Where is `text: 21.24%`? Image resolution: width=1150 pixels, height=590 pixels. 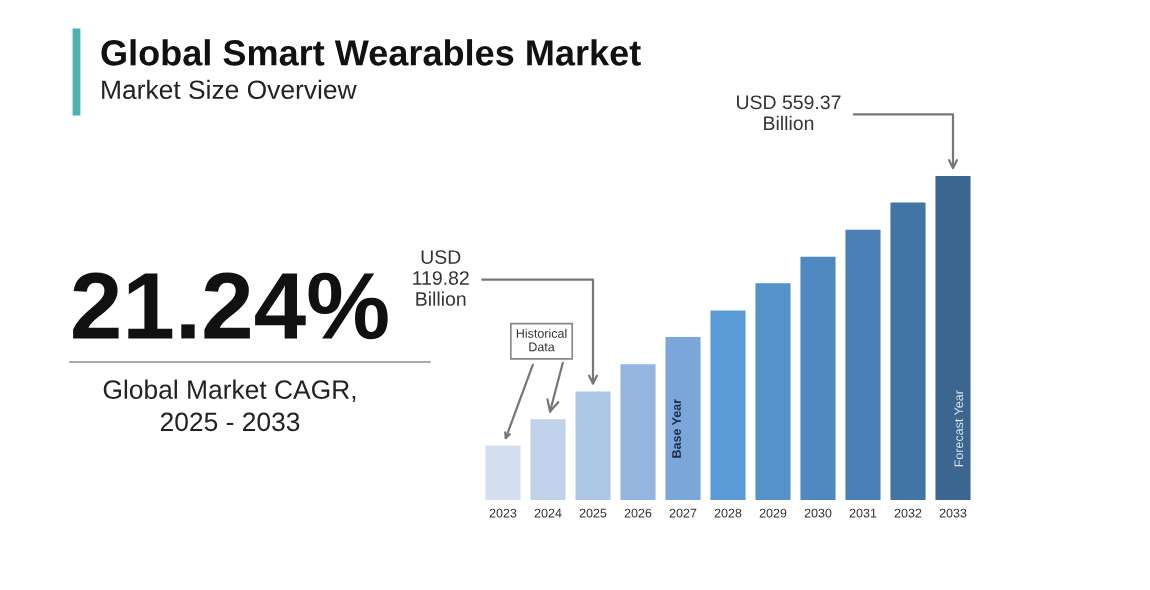
text: 21.24% is located at coordinates (230, 306).